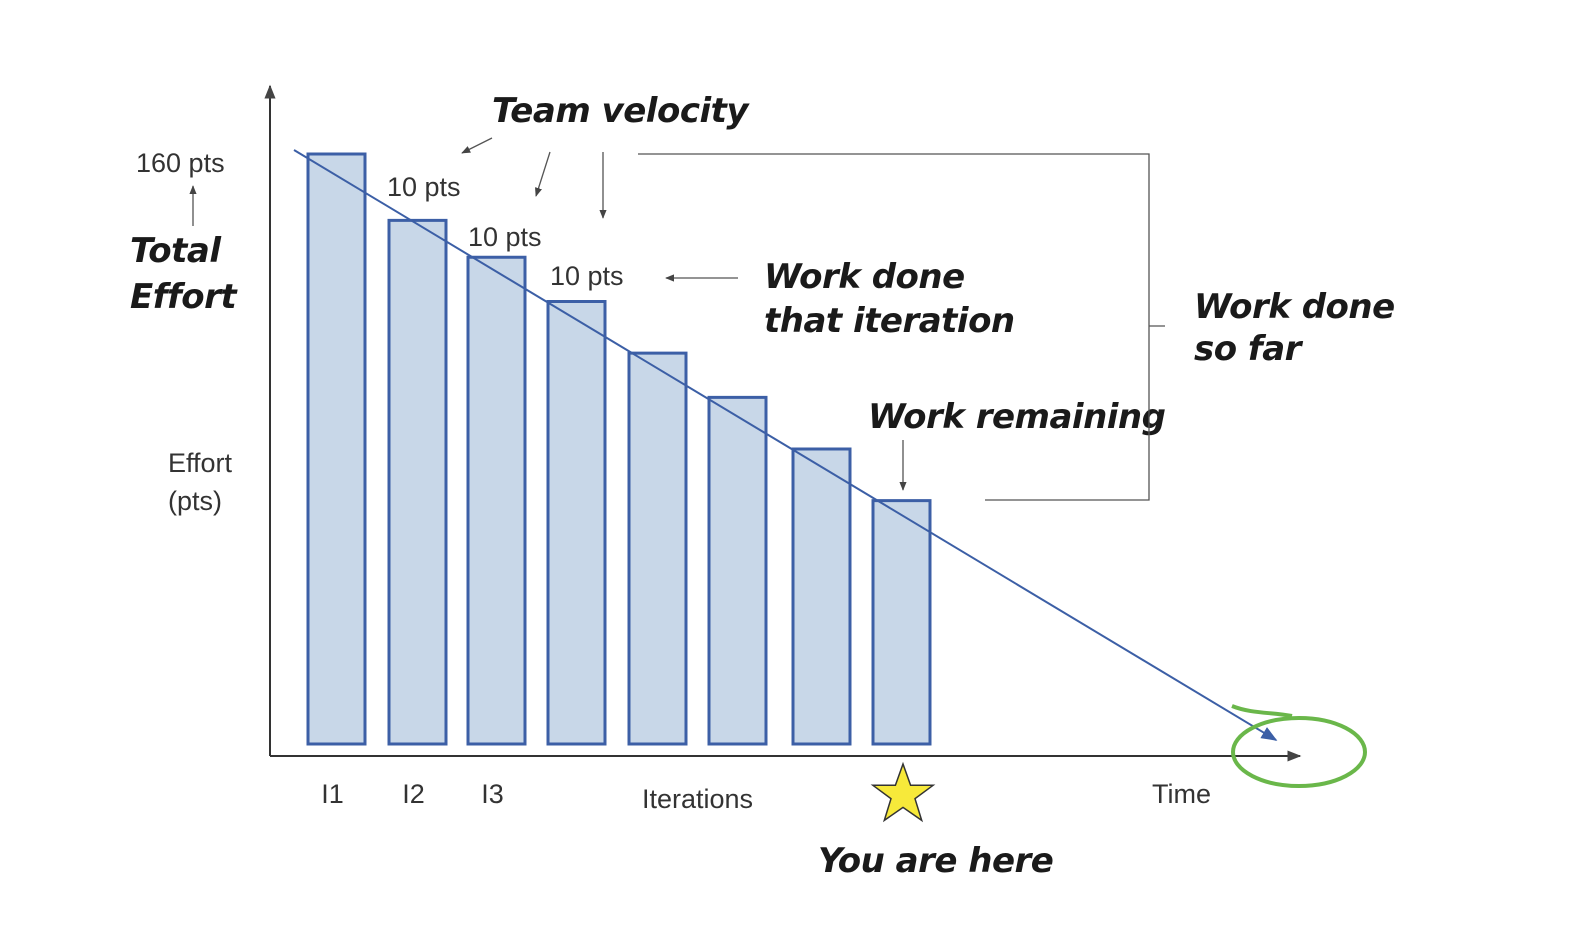  I want to click on y-axis-label-line-2: (pts), so click(195, 501).